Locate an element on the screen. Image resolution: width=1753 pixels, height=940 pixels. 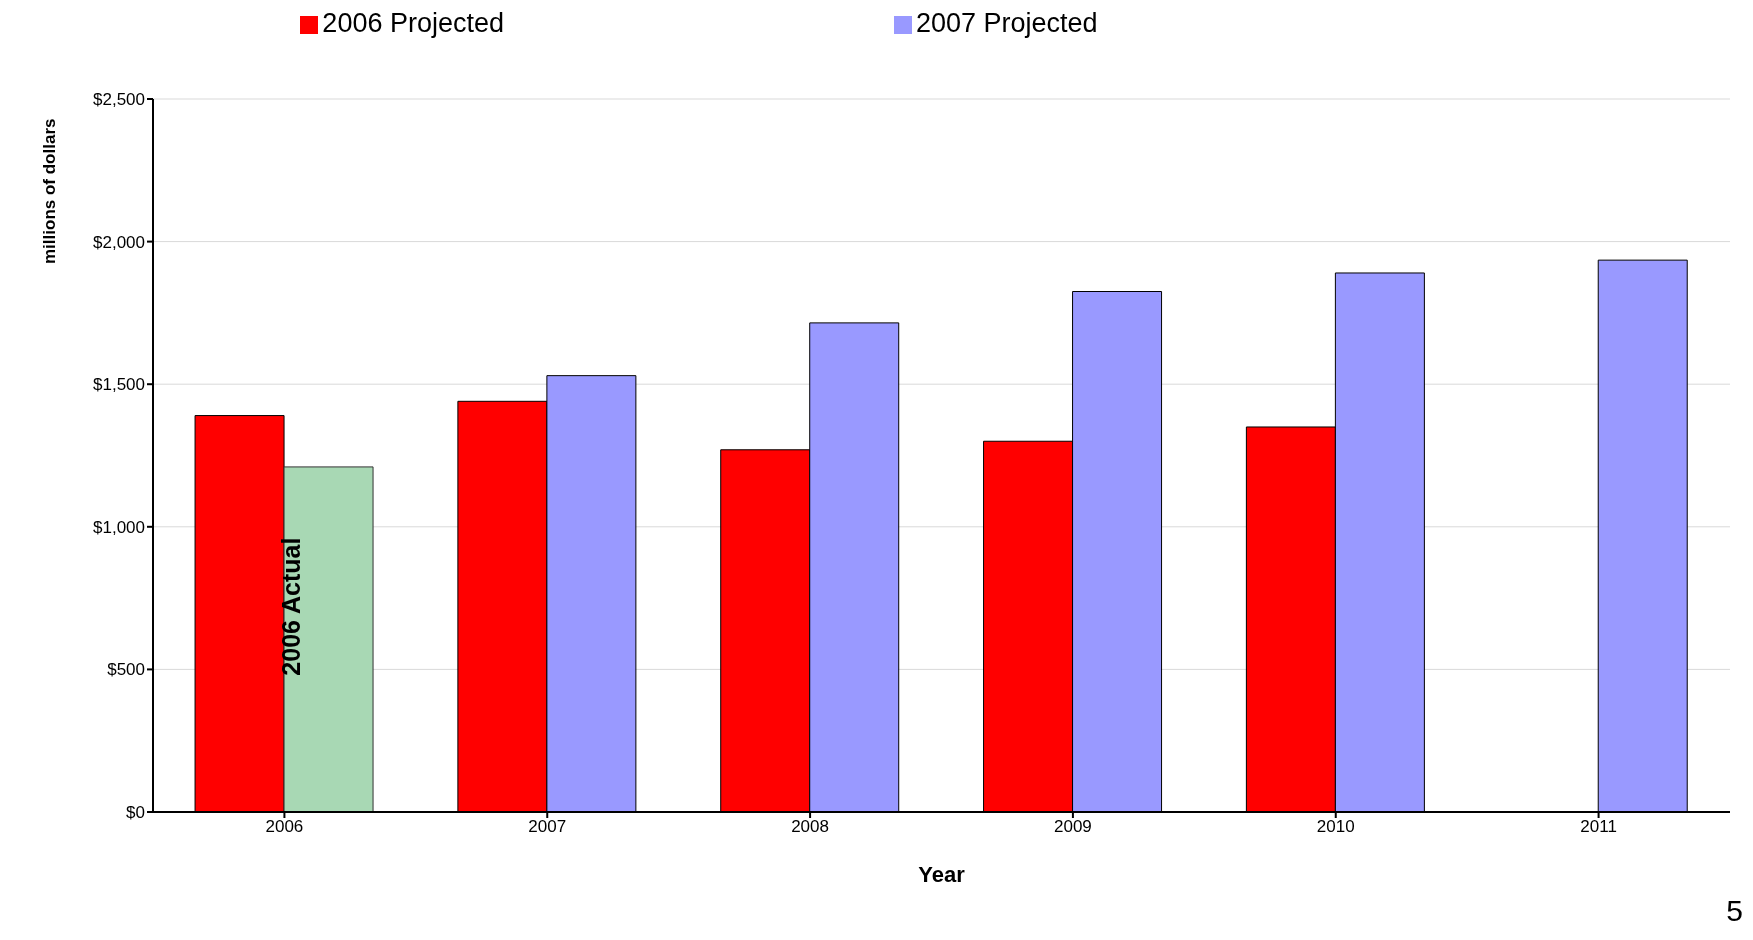
legend-label: 2006 Projected is located at coordinates (413, 23).